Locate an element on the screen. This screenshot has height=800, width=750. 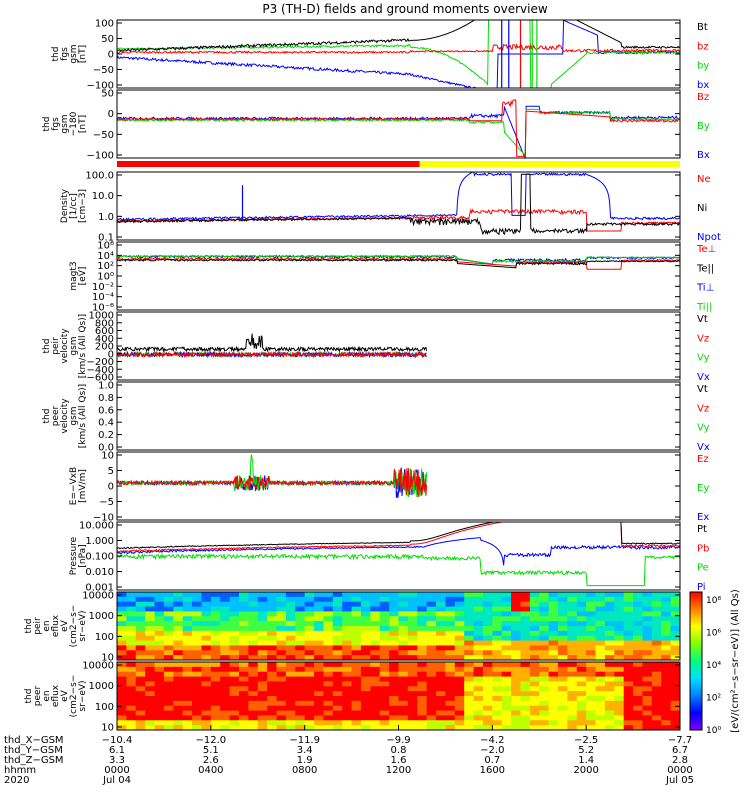
x-tick-label: −2.0 is located at coordinates (492, 750).